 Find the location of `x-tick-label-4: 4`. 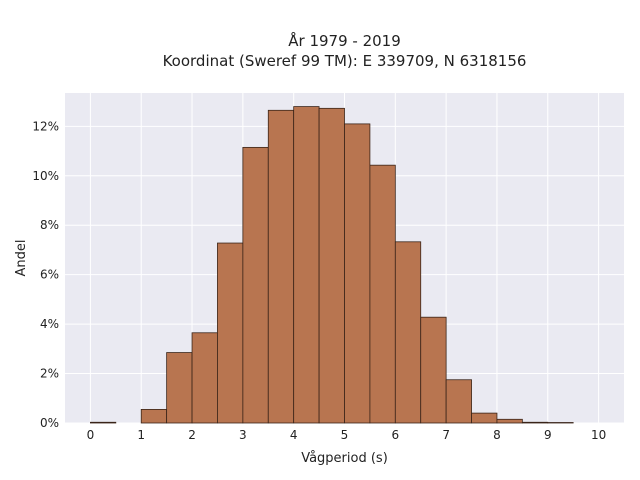

x-tick-label-4: 4 is located at coordinates (294, 435).